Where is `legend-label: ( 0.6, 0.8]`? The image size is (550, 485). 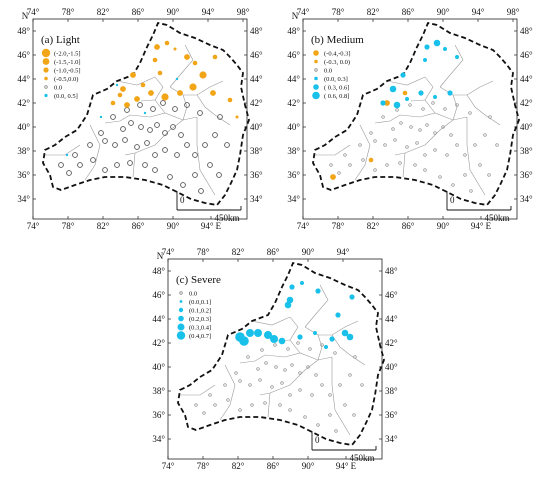
legend-label: ( 0.6, 0.8] is located at coordinates (336, 96).